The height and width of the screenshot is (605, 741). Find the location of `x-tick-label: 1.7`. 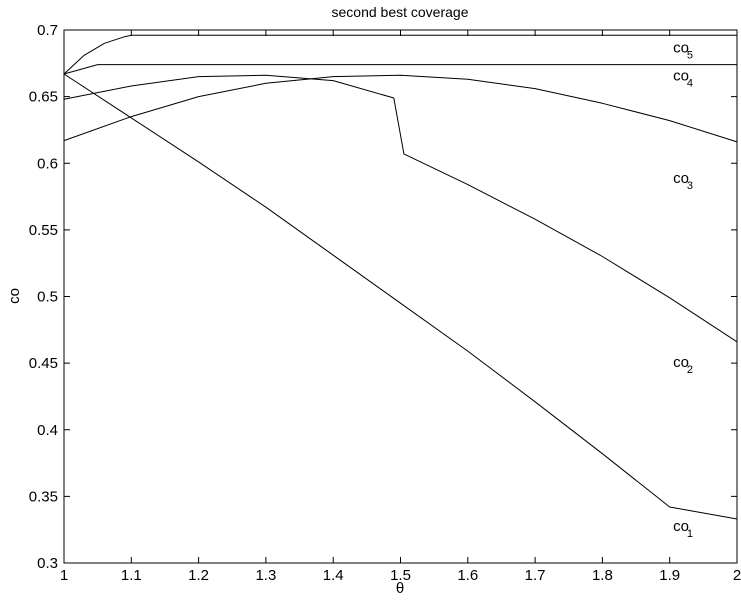

x-tick-label: 1.7 is located at coordinates (535, 575).